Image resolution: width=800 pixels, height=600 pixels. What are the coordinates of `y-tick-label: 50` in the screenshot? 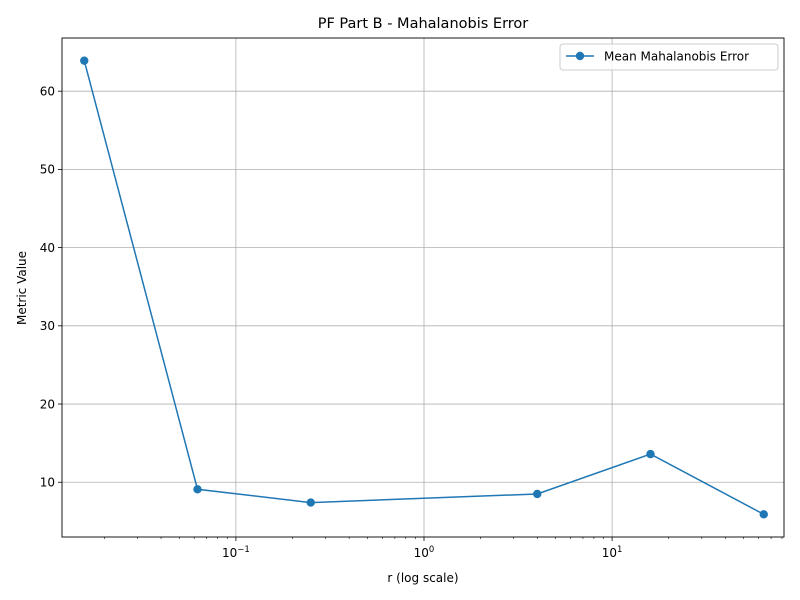 It's located at (47, 170).